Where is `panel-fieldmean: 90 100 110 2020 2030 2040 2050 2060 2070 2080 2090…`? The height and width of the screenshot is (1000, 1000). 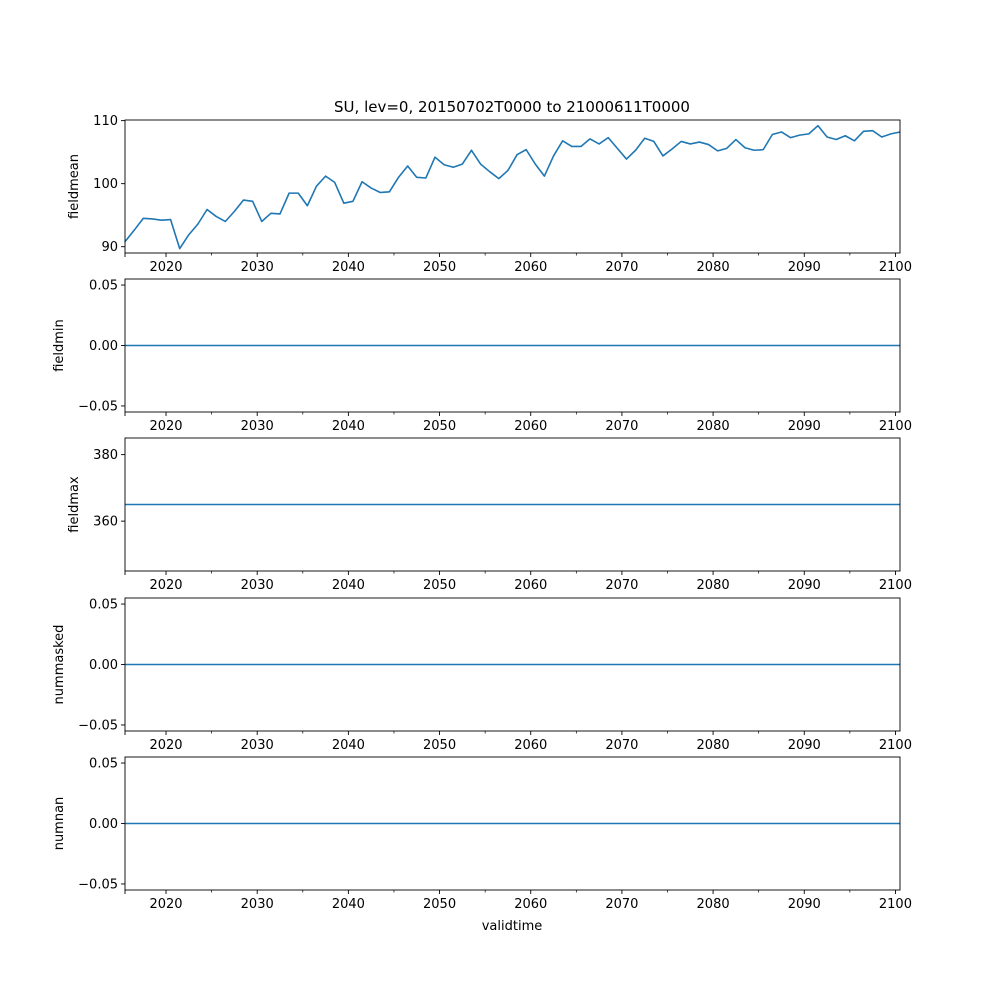 panel-fieldmean: 90 100 110 2020 2030 2040 2050 2060 2070 2080 2090… is located at coordinates (489, 194).